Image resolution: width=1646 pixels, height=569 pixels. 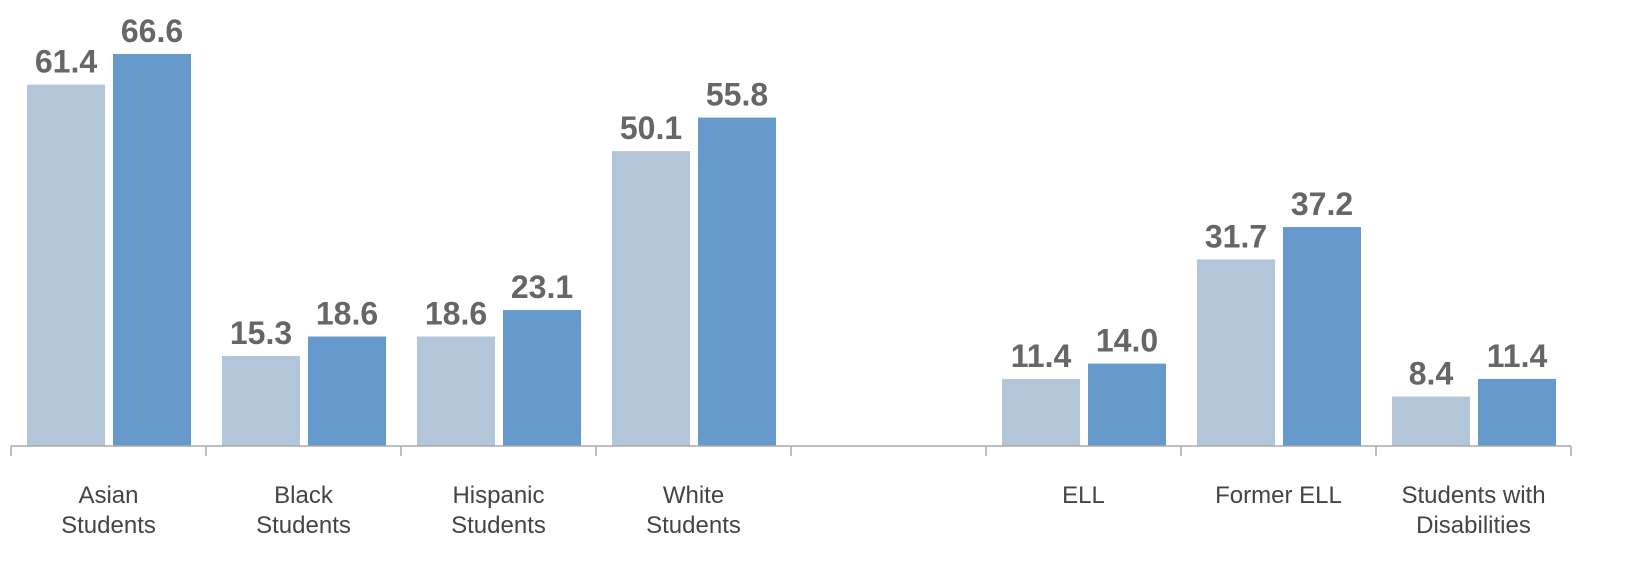 I want to click on category-label: Former ELL, so click(x=1278, y=495).